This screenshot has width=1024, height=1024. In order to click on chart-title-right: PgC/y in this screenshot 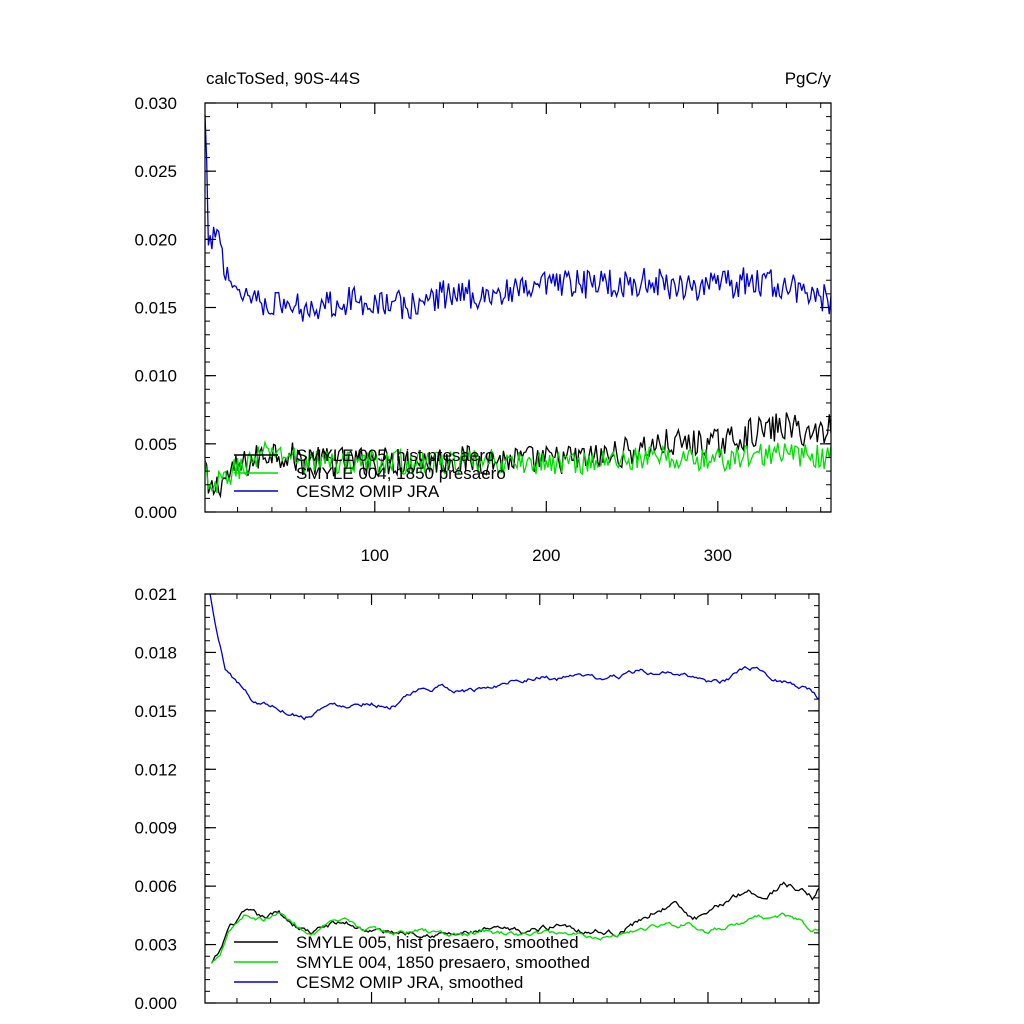, I will do `click(808, 78)`.